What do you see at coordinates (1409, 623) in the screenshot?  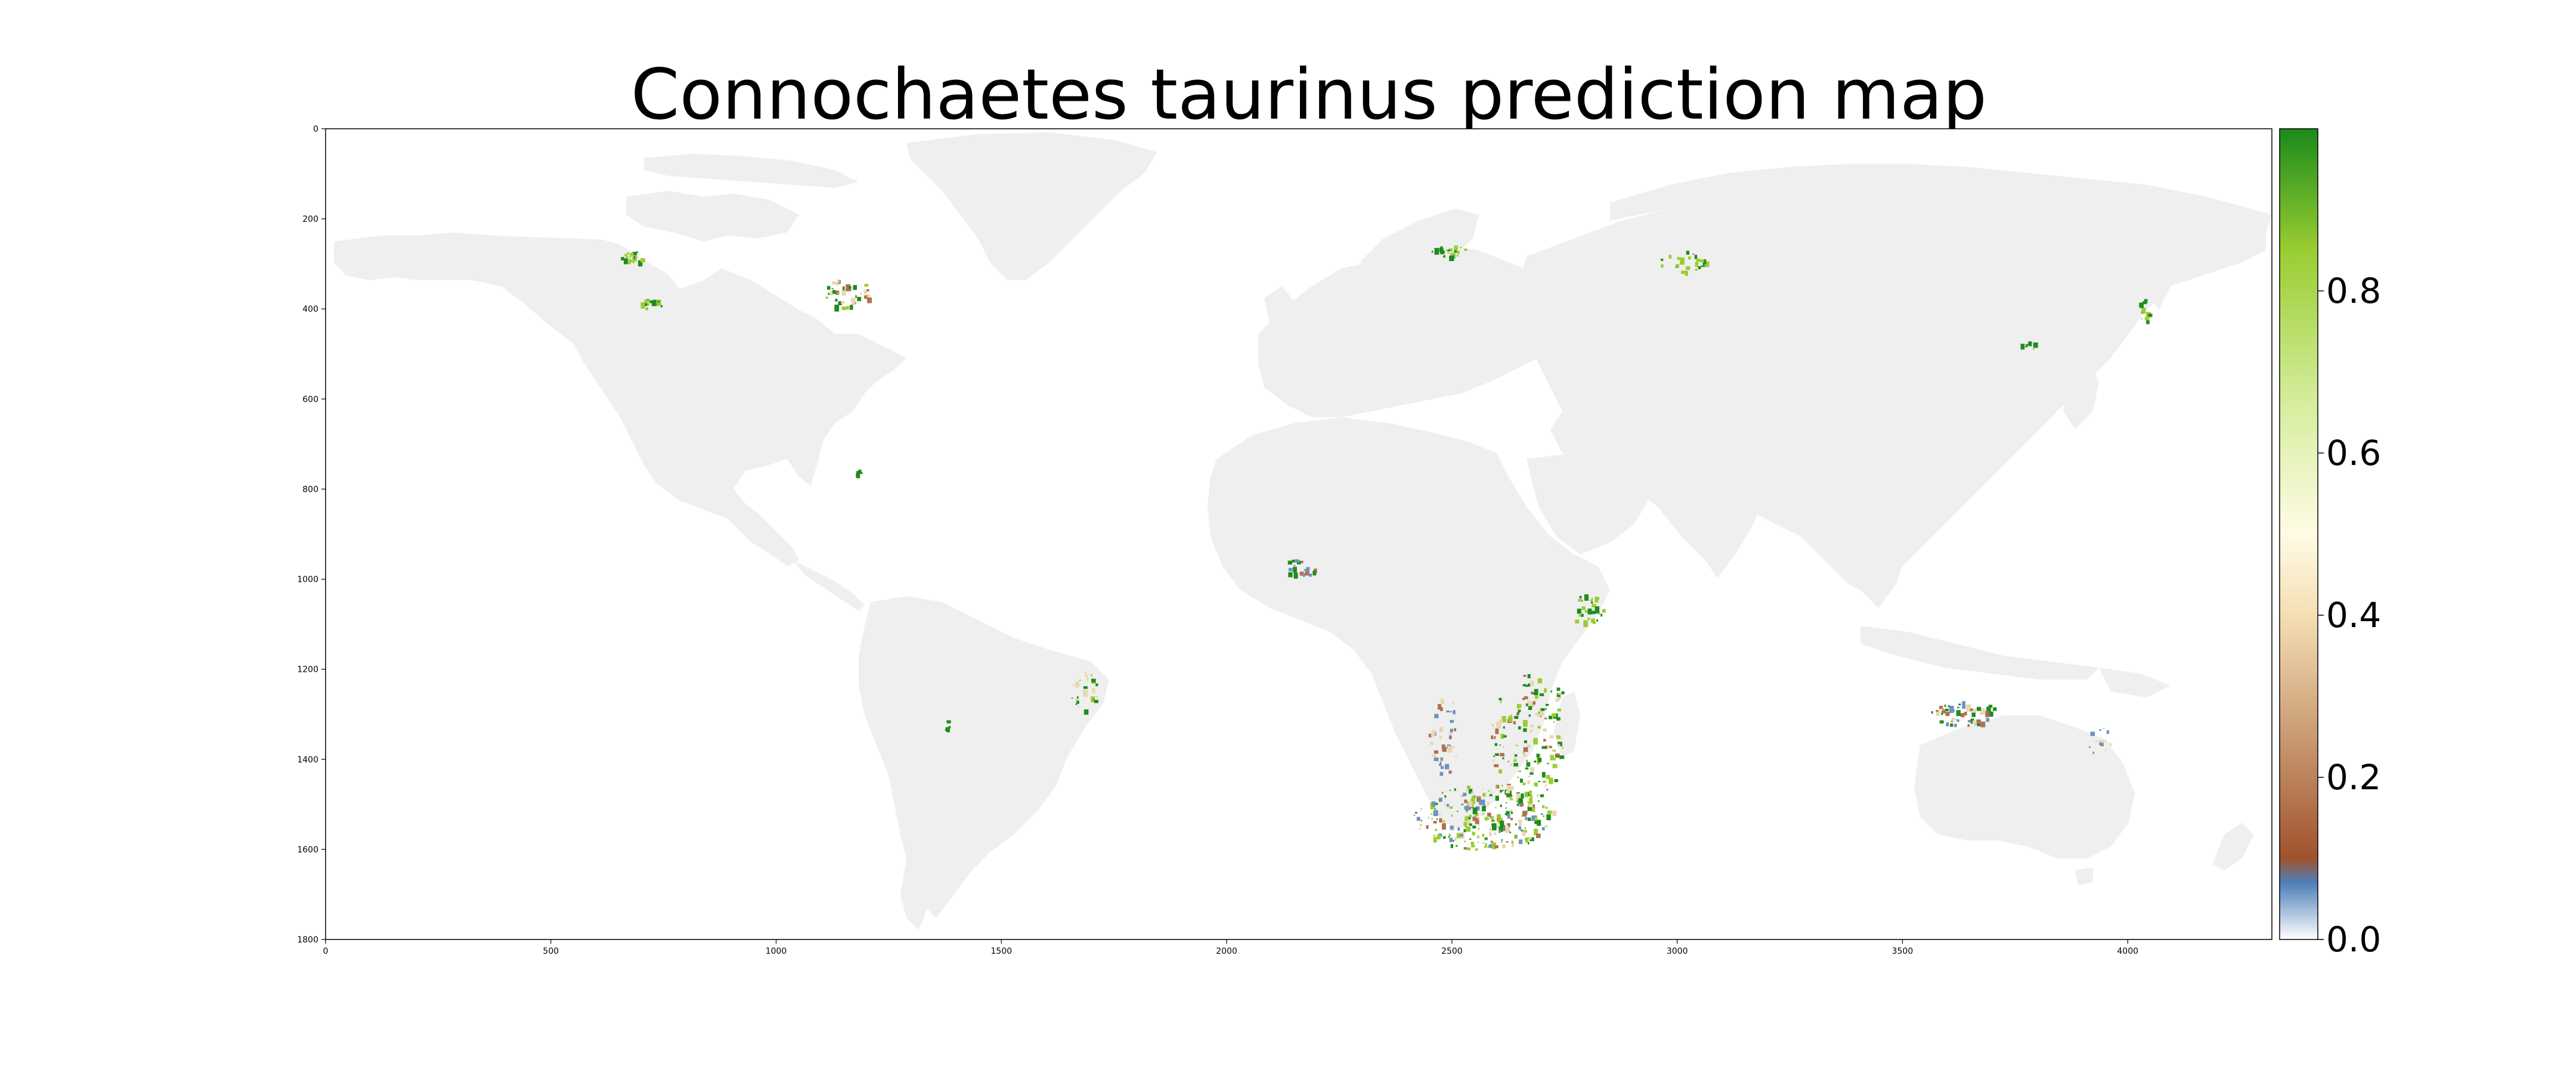 I see `africa` at bounding box center [1409, 623].